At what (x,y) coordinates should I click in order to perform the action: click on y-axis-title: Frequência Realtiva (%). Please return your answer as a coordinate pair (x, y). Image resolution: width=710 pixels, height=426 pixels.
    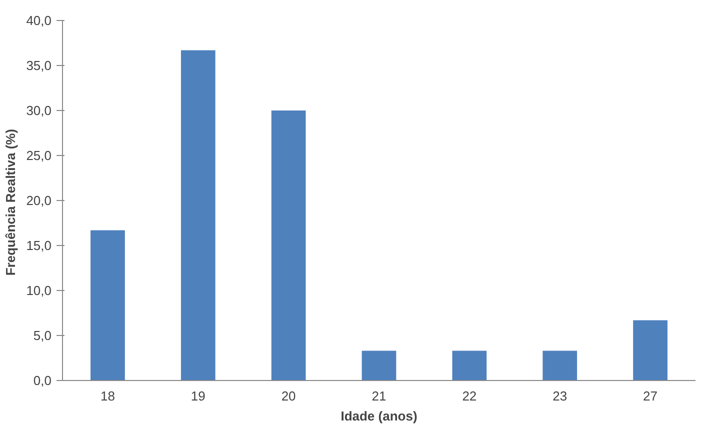
    Looking at the image, I should click on (10, 202).